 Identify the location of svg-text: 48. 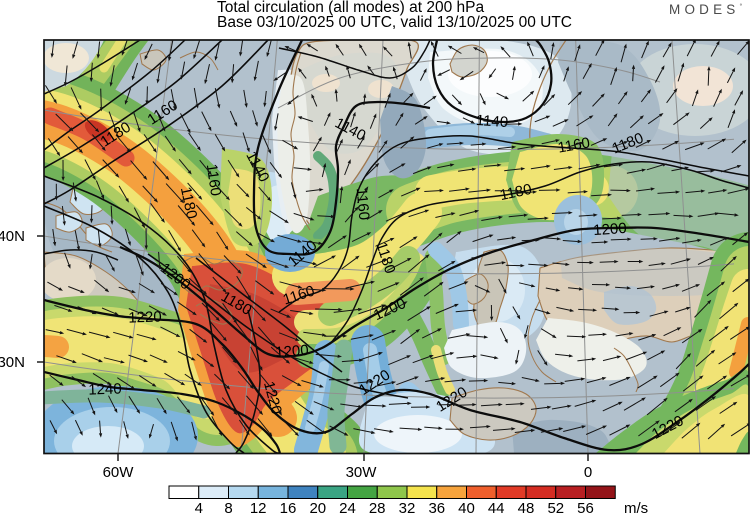
(526, 508).